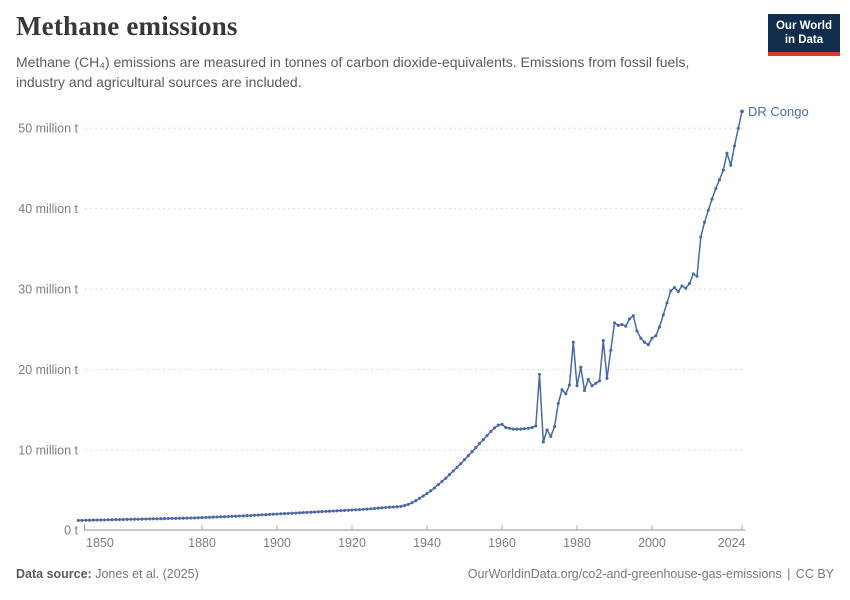  I want to click on owid-logo: Our World in Data, so click(803, 35).